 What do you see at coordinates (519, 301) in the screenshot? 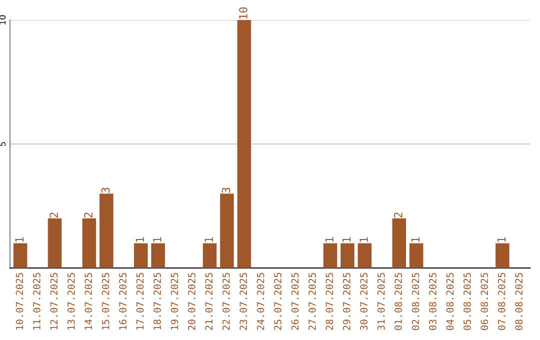
I see `x-tick-label: 08.08.2025` at bounding box center [519, 301].